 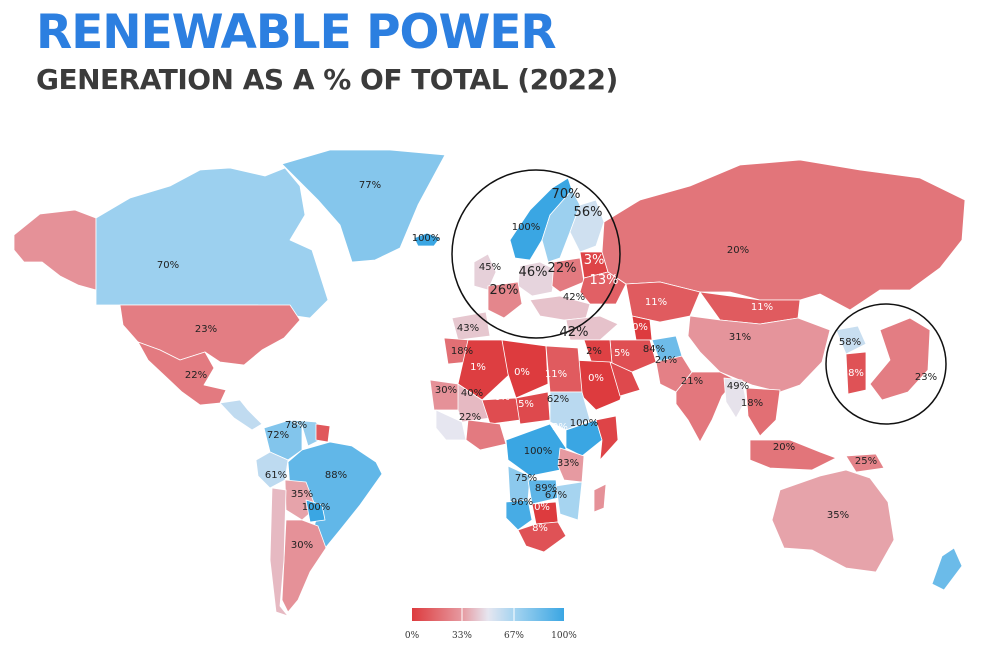 I want to click on label-kenya: 33%, so click(x=568, y=463).